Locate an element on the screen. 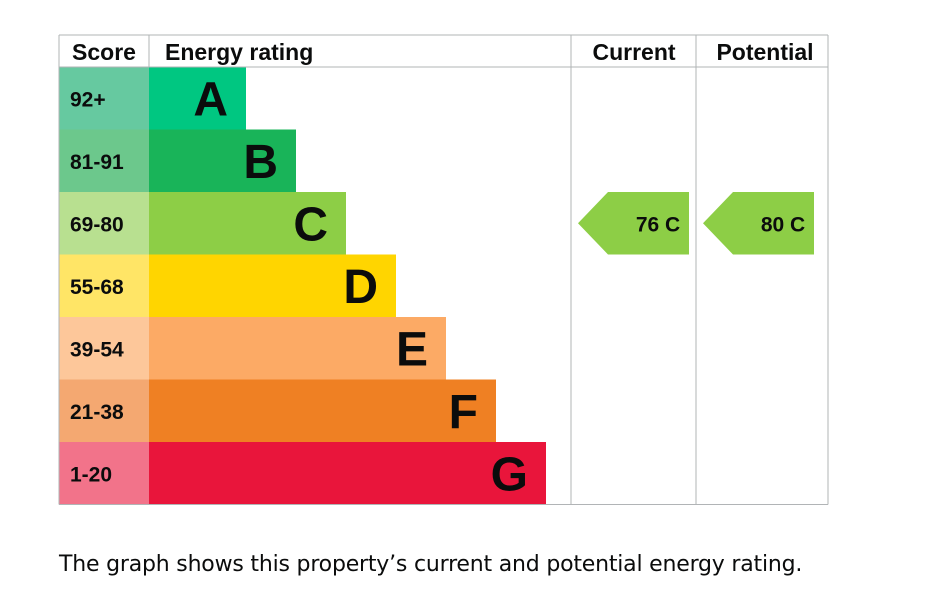  header-layer: Score Energy rating Current Potential is located at coordinates (443, 52).